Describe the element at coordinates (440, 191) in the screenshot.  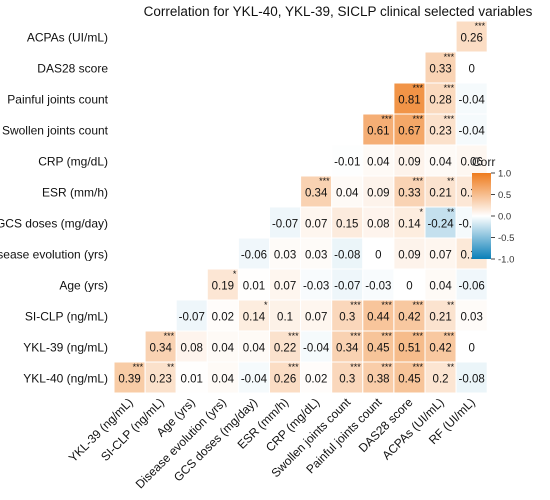
I see `heatmap-cell: 0.21 **` at that location.